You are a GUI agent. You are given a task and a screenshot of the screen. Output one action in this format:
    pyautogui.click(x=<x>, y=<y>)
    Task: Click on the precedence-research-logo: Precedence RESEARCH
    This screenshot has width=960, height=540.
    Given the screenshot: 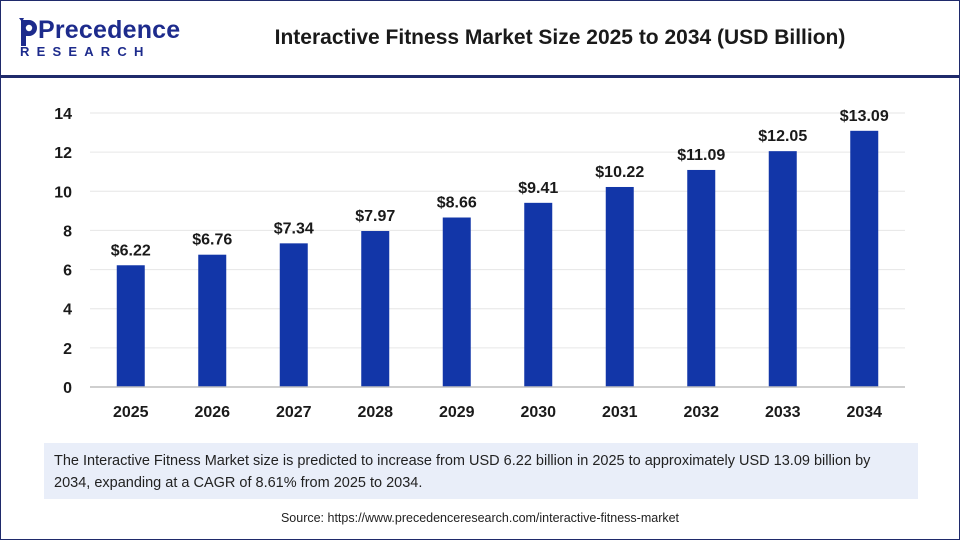 What is the action you would take?
    pyautogui.click(x=99, y=40)
    